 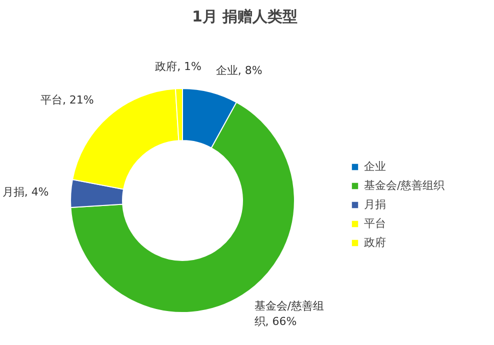 I want to click on legend-label: 平台, so click(x=375, y=223).